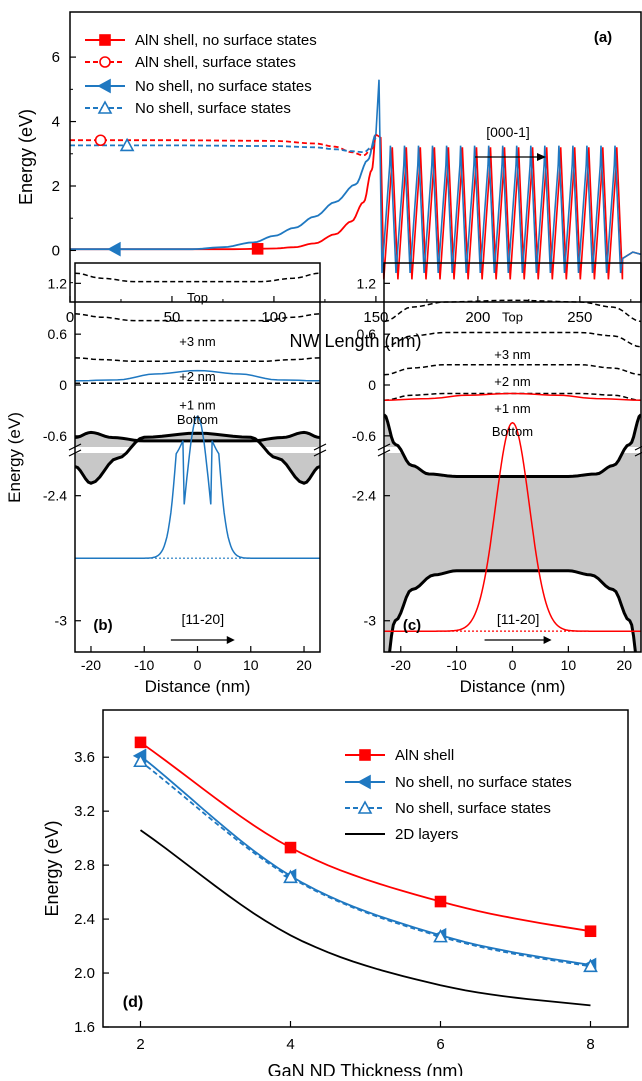 This screenshot has height=1081, width=642. Describe the element at coordinates (215, 62) in the screenshot. I see `legend-label-a-2: AlN shell, surface states` at that location.